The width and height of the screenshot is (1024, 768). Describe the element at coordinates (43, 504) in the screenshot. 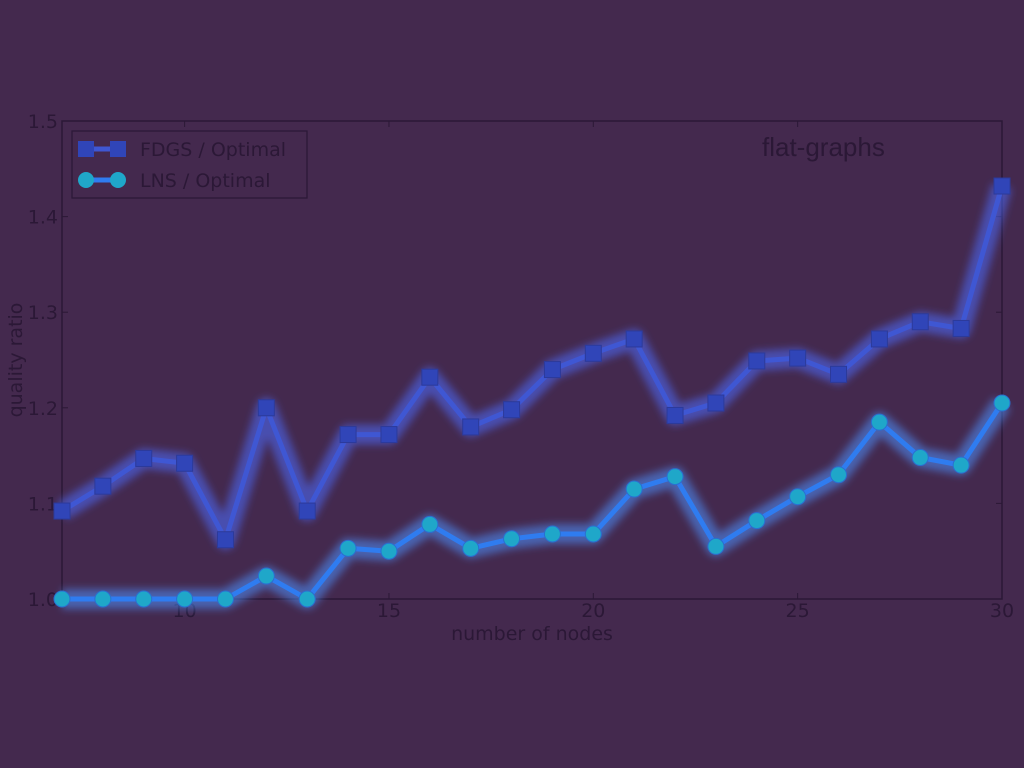

I see `y-tick-label: 1.1` at that location.